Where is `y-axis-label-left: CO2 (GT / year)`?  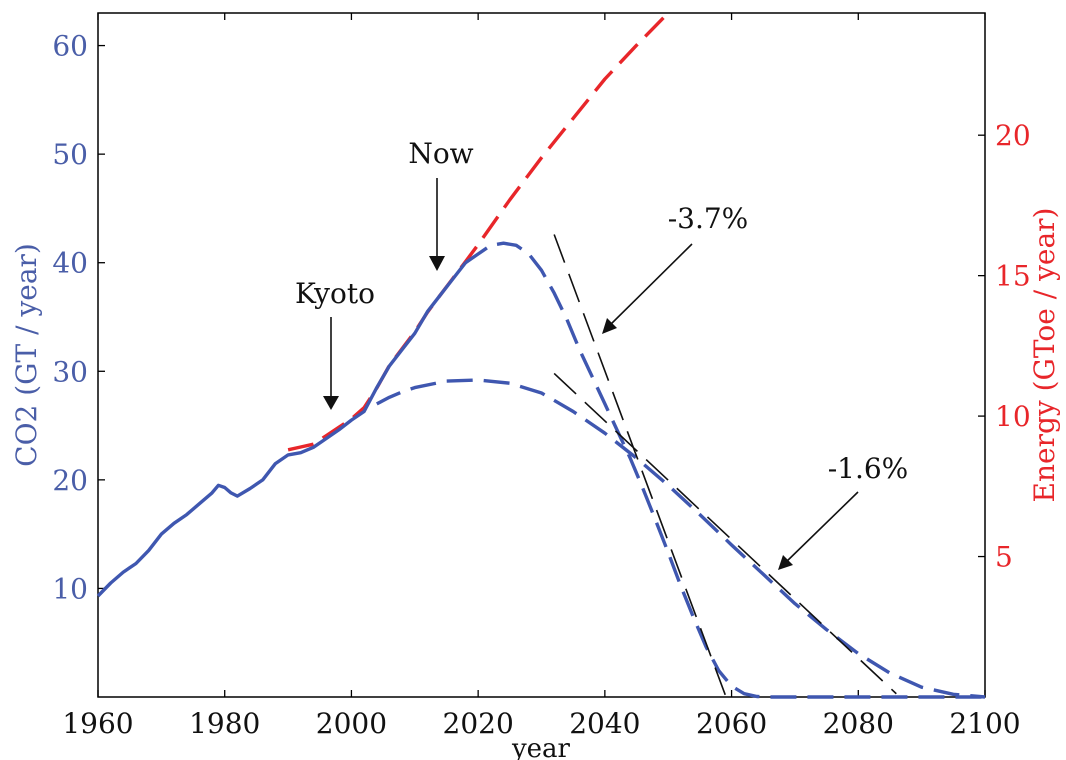 y-axis-label-left: CO2 (GT / year) is located at coordinates (26, 355).